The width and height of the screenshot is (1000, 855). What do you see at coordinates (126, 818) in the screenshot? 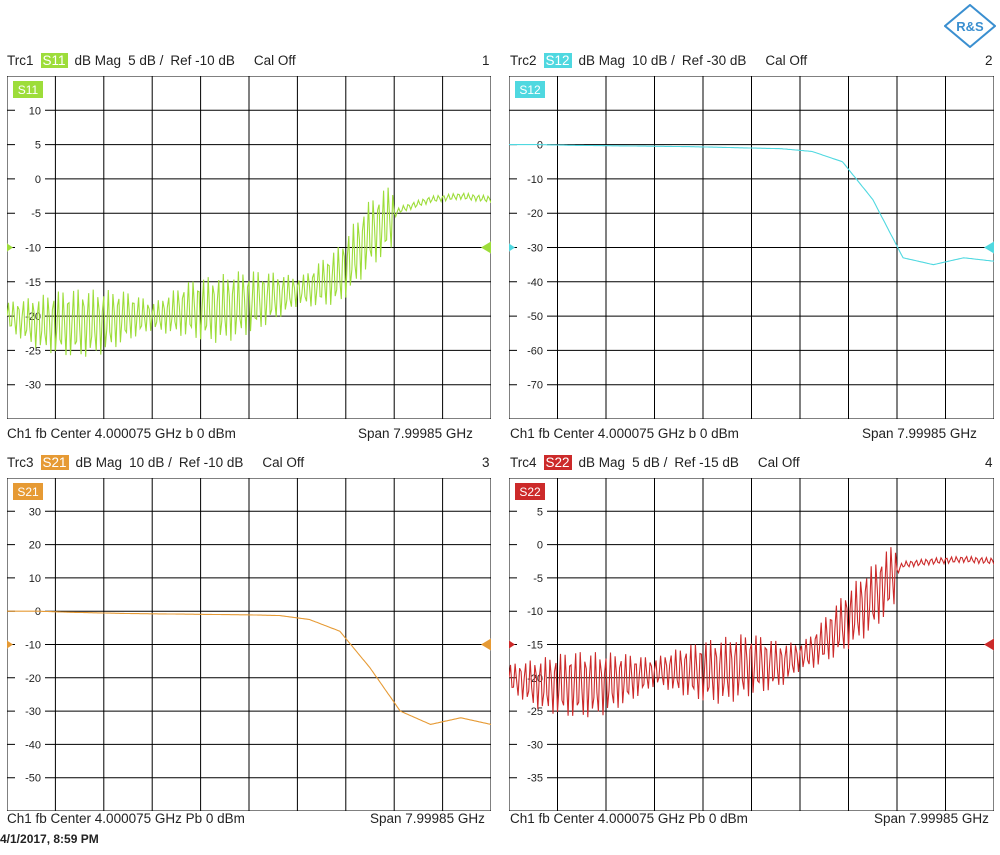
I see `footer-left-3: Ch1 fb Center 4.000075 GHz Pb 0 dBm` at bounding box center [126, 818].